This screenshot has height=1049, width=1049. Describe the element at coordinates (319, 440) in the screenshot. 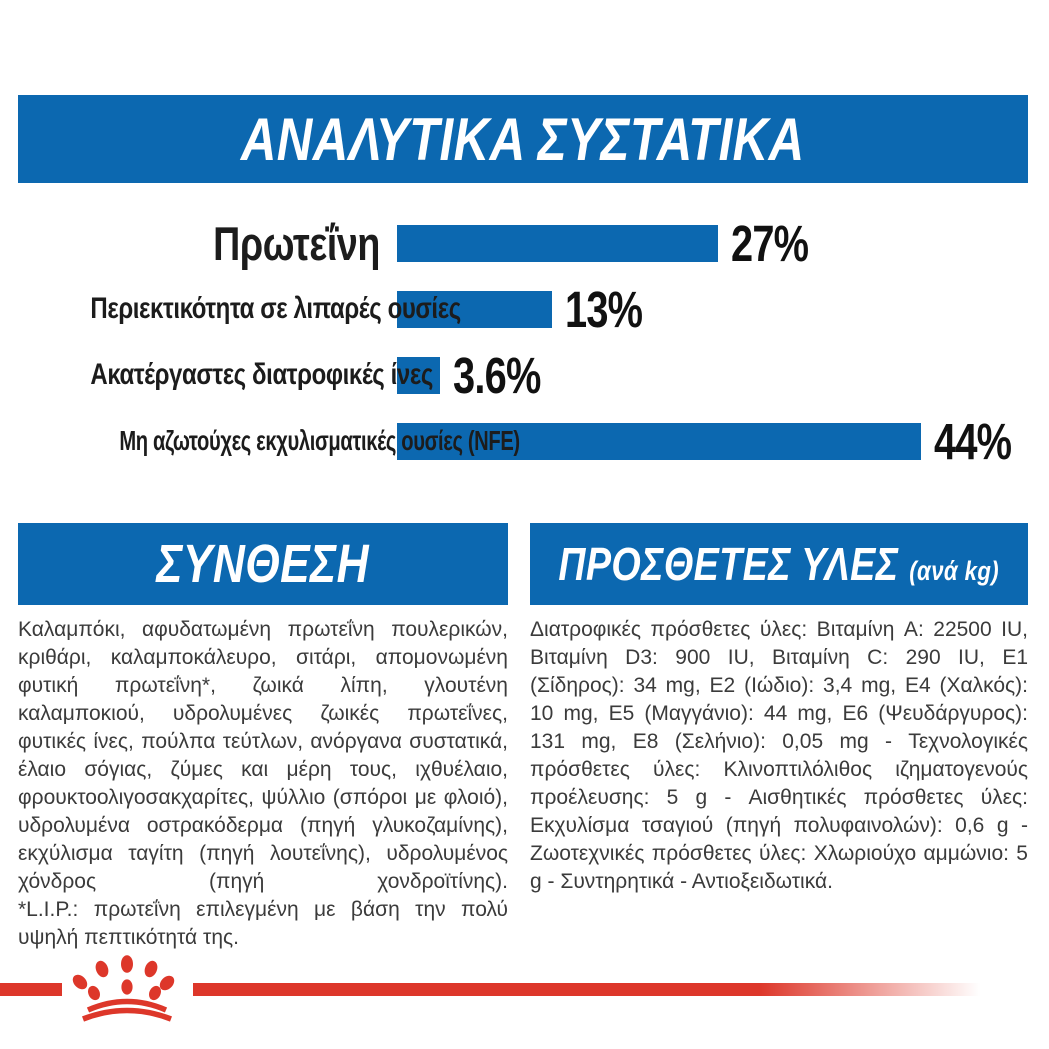

I see `chart-row-label: Μη αζωτούχες εκχυλισματικές ουσίες (NFE)` at that location.